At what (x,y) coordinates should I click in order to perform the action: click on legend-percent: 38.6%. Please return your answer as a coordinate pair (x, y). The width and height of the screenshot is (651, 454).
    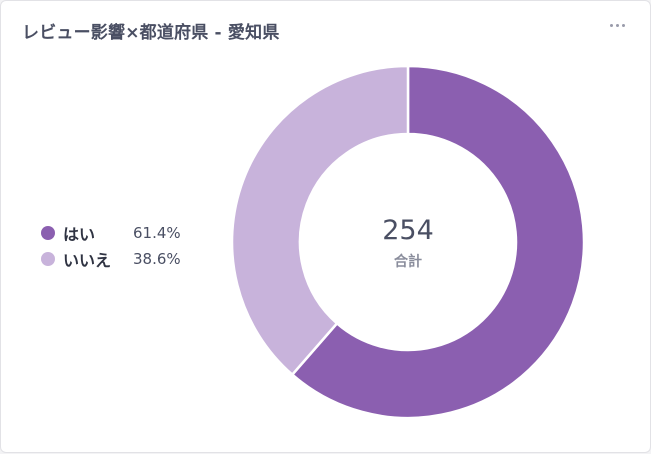
    Looking at the image, I should click on (157, 259).